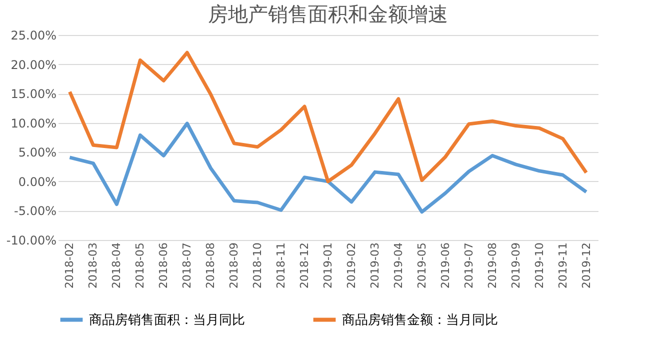 The height and width of the screenshot is (341, 647). I want to click on x-tick-label: 2019-04, so click(398, 265).